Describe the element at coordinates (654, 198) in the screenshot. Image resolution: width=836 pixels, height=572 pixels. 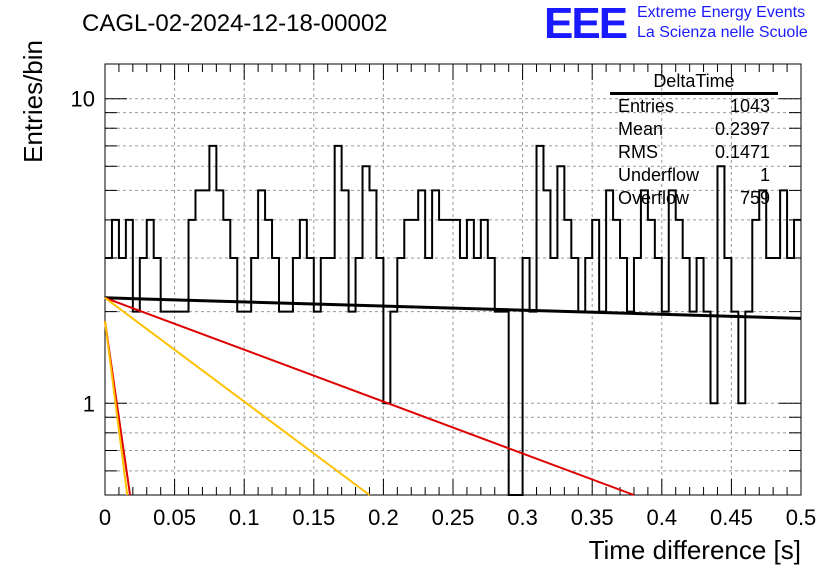
I see `stats-label: Overflow` at that location.